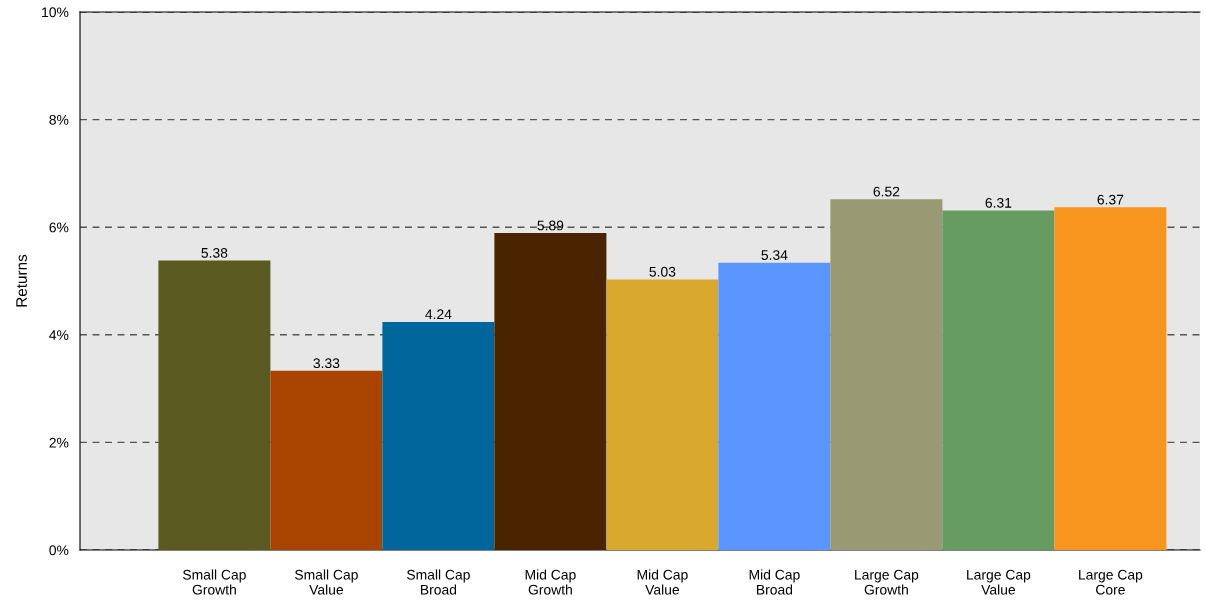 The width and height of the screenshot is (1206, 607). Describe the element at coordinates (326, 363) in the screenshot. I see `data-label: 3.33` at that location.